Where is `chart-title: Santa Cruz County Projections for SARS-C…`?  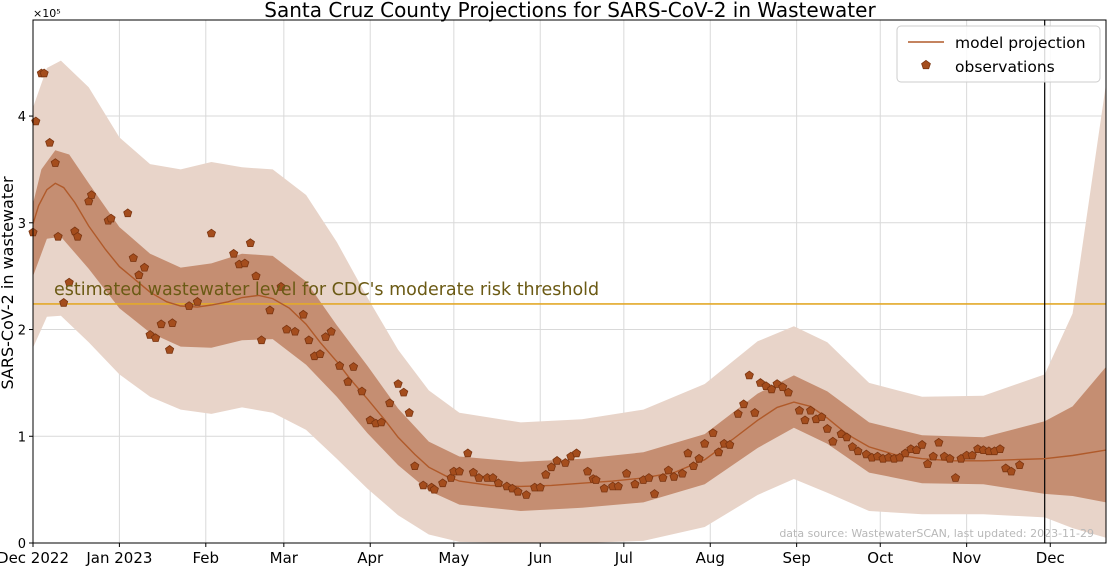
chart-title: Santa Cruz County Projections for SARS-C… is located at coordinates (570, 11).